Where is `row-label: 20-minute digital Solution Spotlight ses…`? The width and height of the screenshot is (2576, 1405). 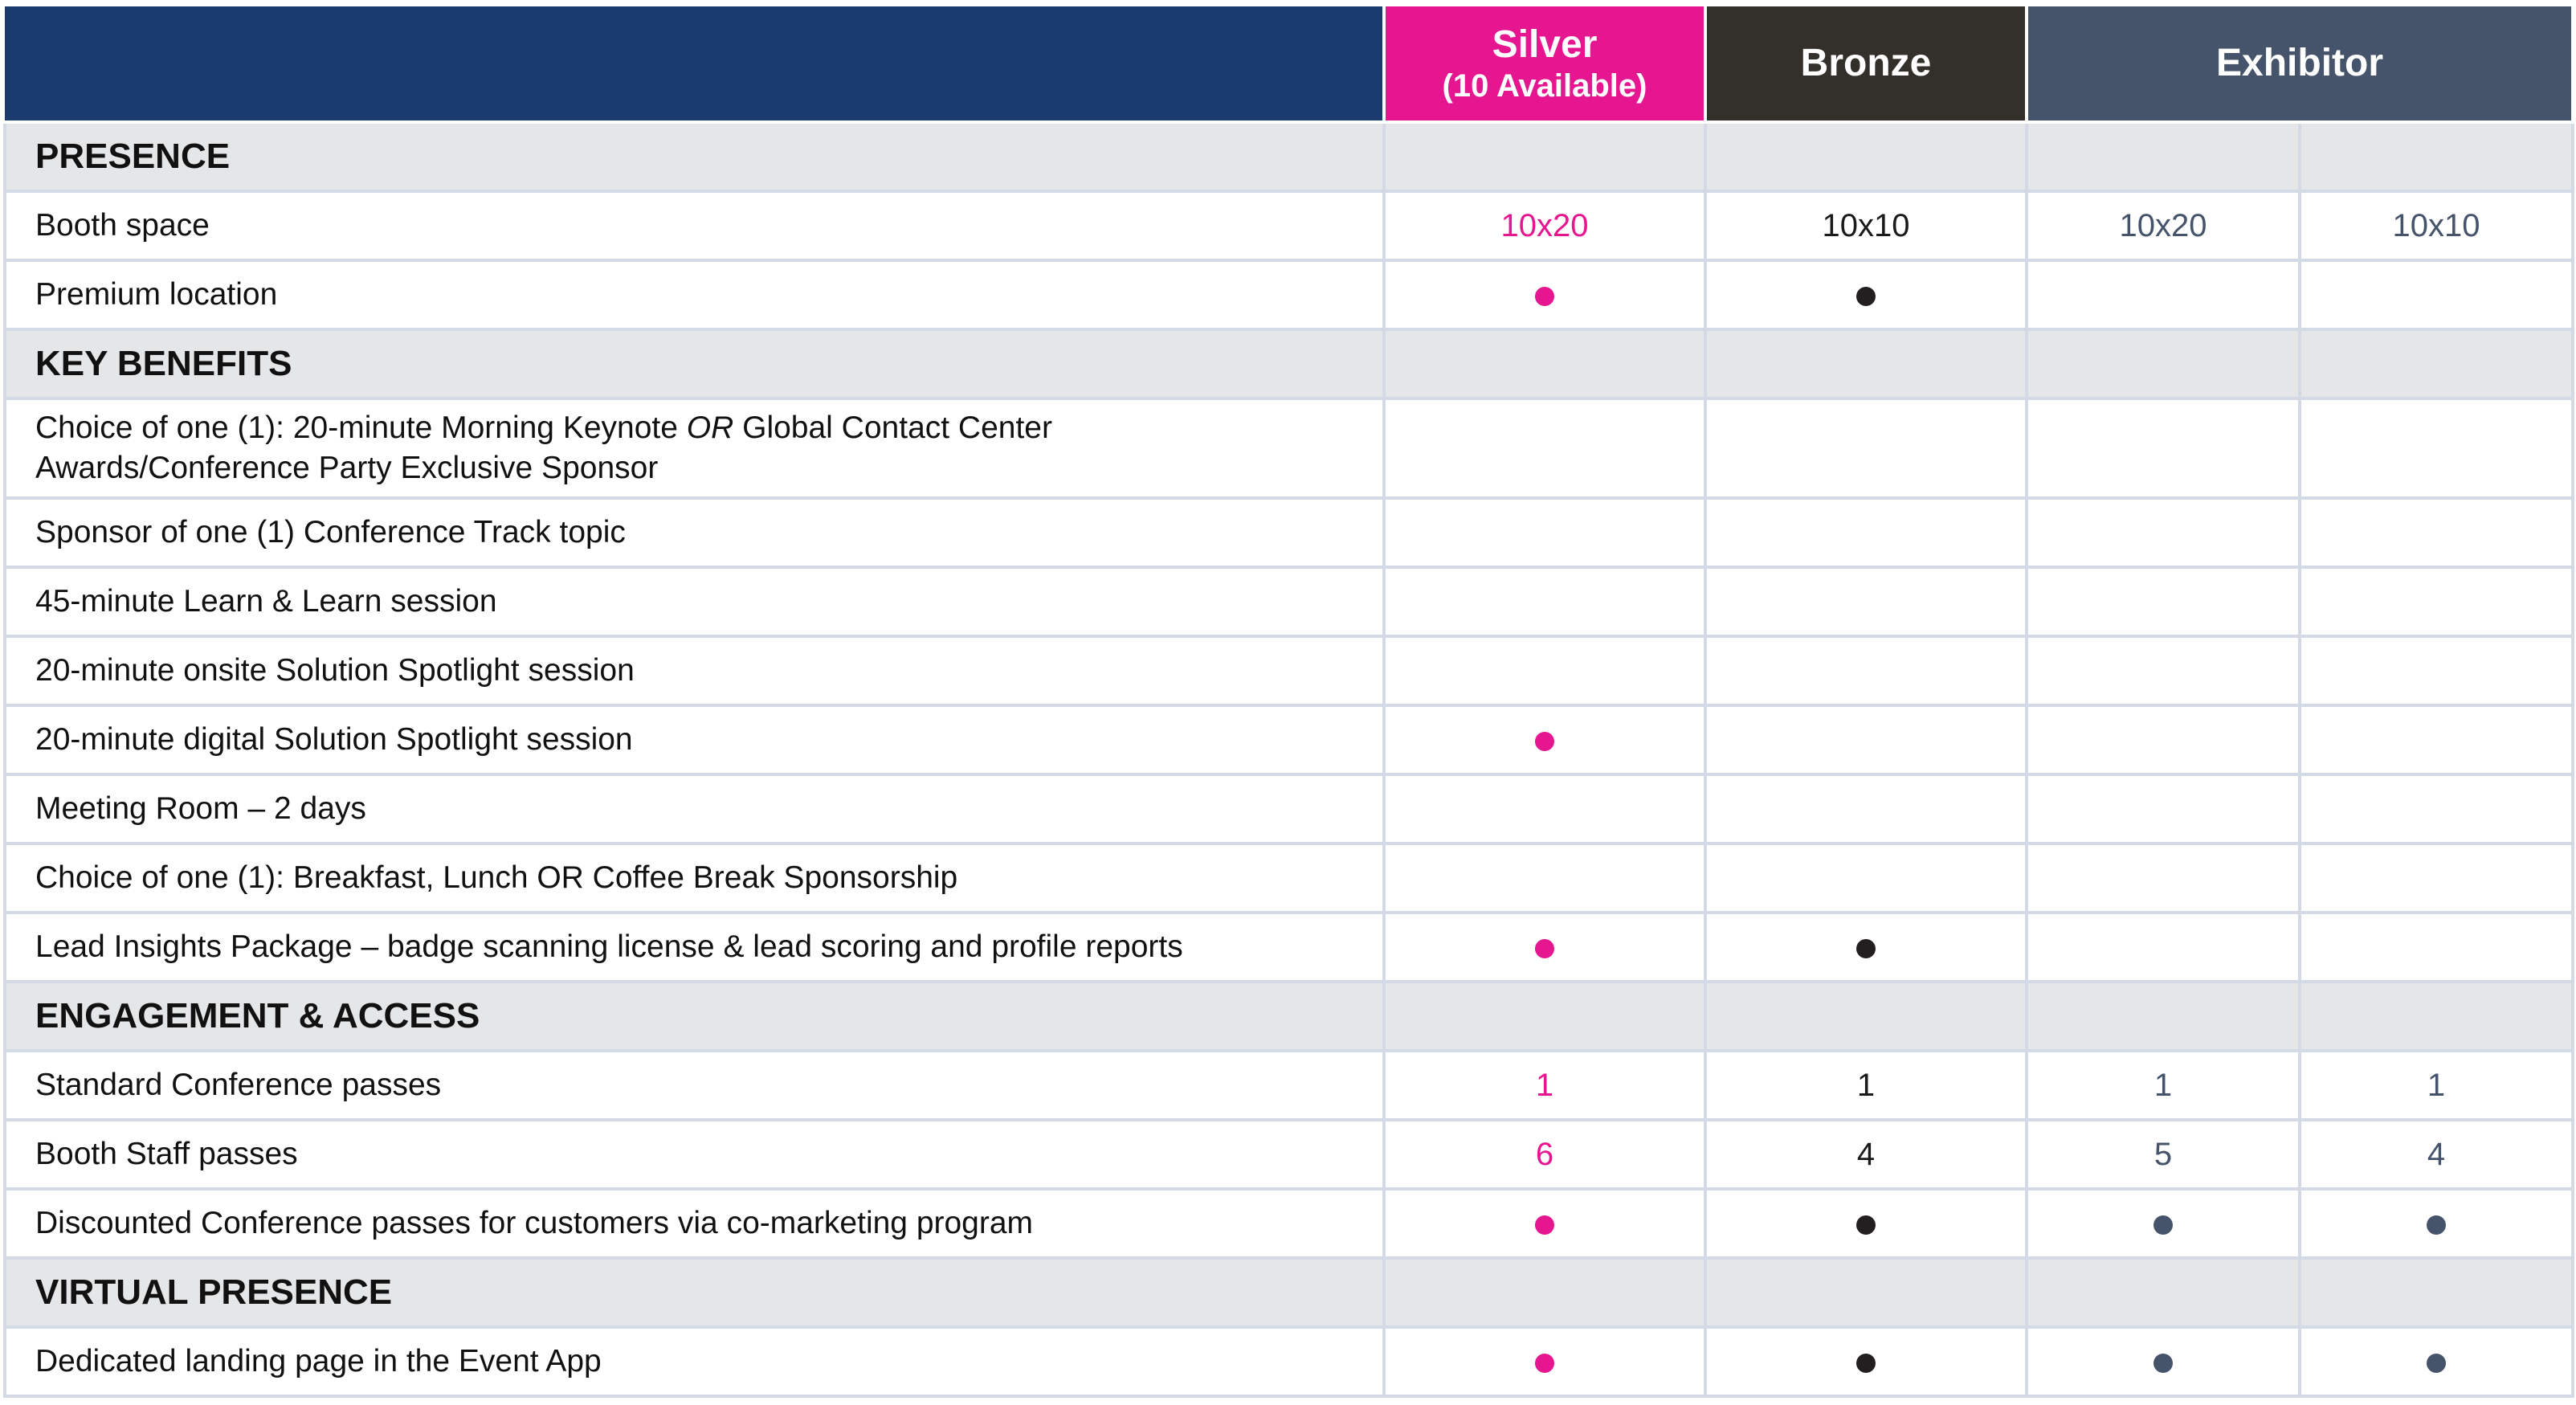 row-label: 20-minute digital Solution Spotlight ses… is located at coordinates (694, 740).